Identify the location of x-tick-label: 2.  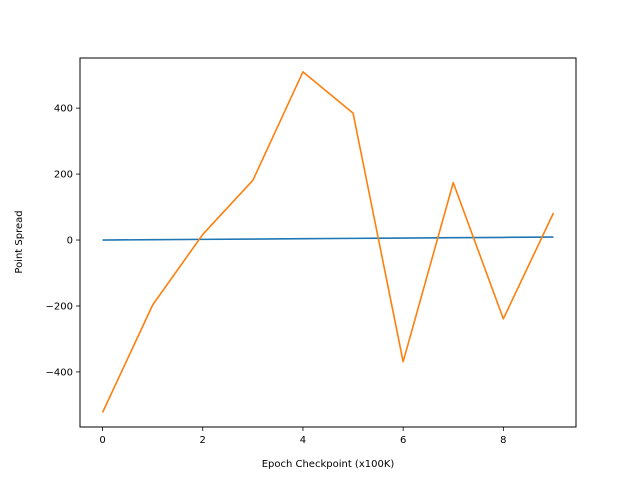
(203, 440).